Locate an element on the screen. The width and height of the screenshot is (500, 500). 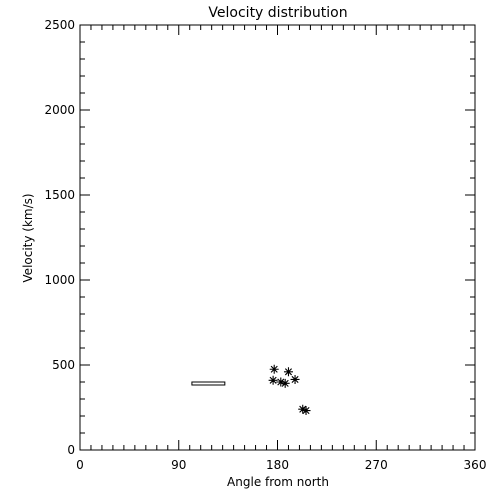
x-tick-label: 90 is located at coordinates (178, 465).